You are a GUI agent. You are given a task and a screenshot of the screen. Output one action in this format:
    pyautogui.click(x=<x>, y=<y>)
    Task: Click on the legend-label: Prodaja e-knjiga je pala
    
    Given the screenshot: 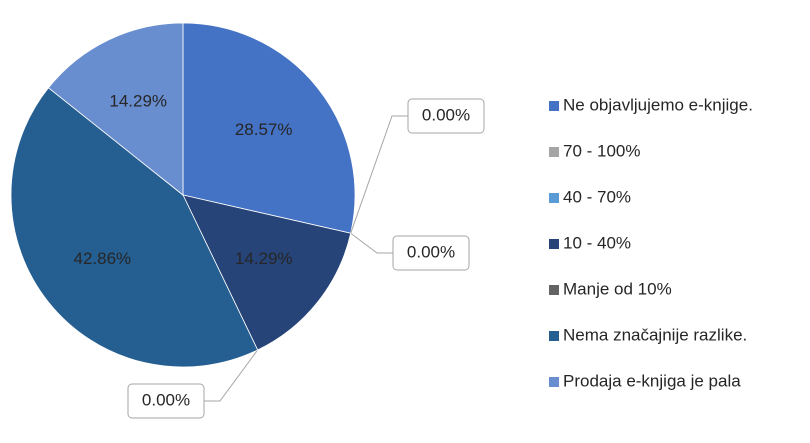 What is the action you would take?
    pyautogui.click(x=652, y=380)
    